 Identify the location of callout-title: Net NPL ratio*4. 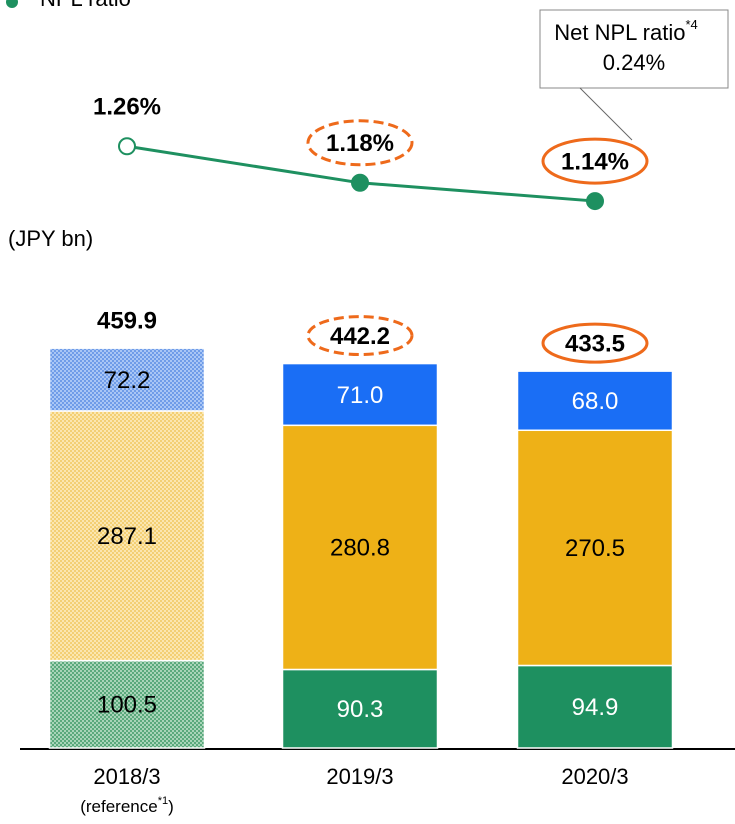
(626, 30).